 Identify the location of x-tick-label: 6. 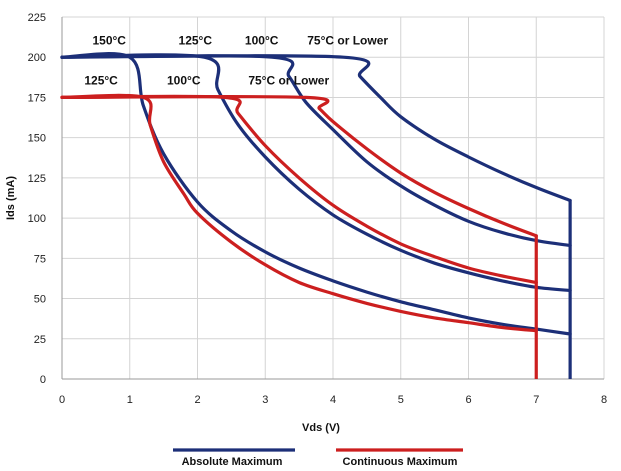
(468, 400).